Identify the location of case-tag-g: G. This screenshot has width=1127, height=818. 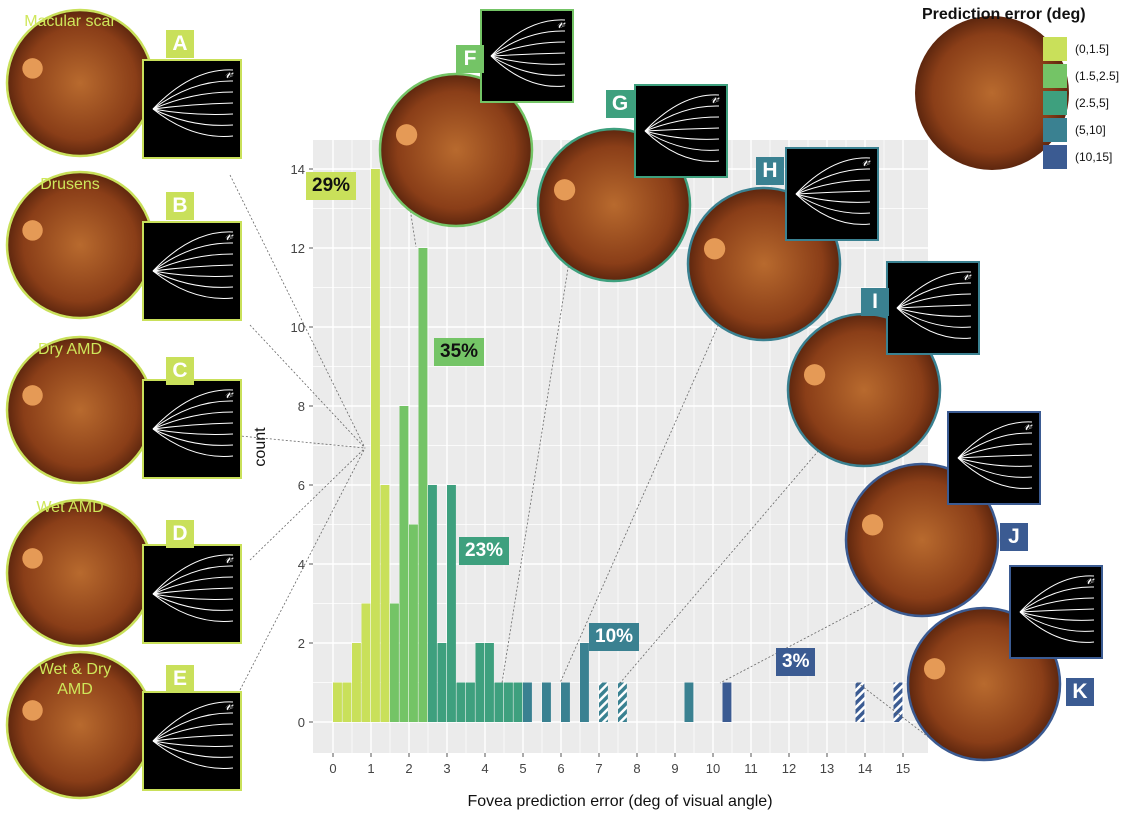
(620, 104).